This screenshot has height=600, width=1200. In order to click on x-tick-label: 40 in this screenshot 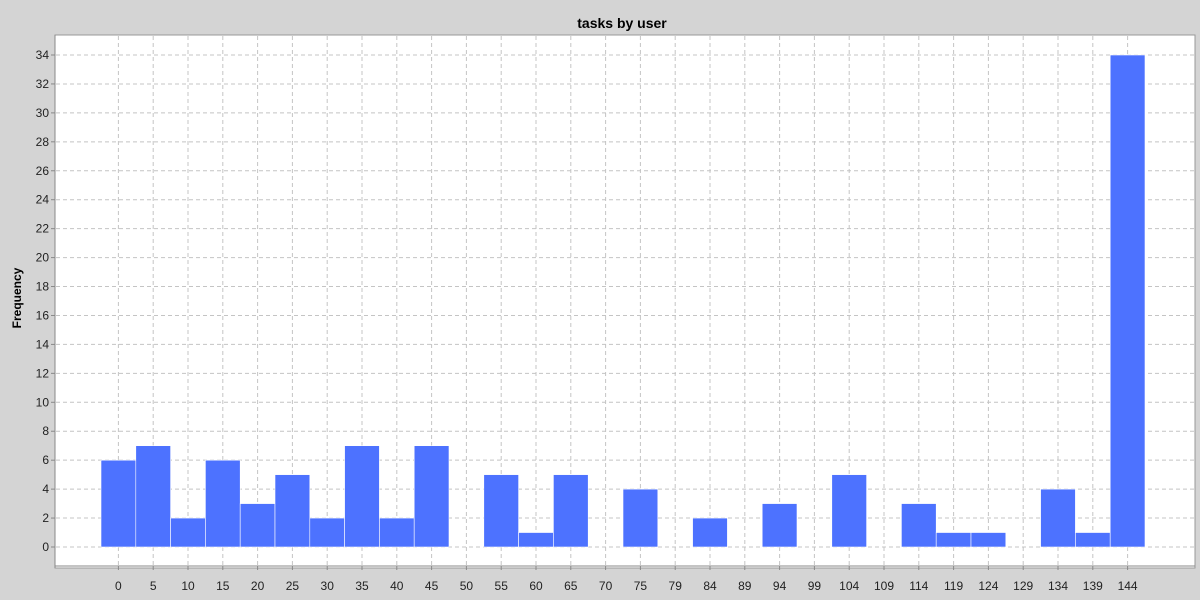, I will do `click(397, 586)`.